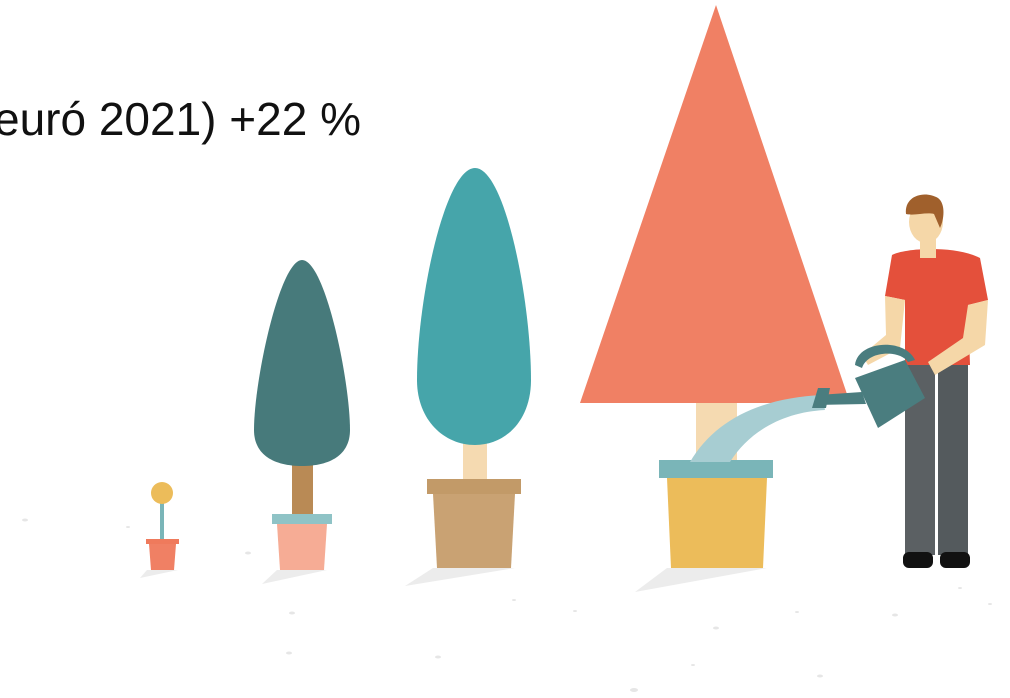 The image size is (1010, 698). What do you see at coordinates (180, 119) in the screenshot?
I see `headline: euró 2021) +22 %` at bounding box center [180, 119].